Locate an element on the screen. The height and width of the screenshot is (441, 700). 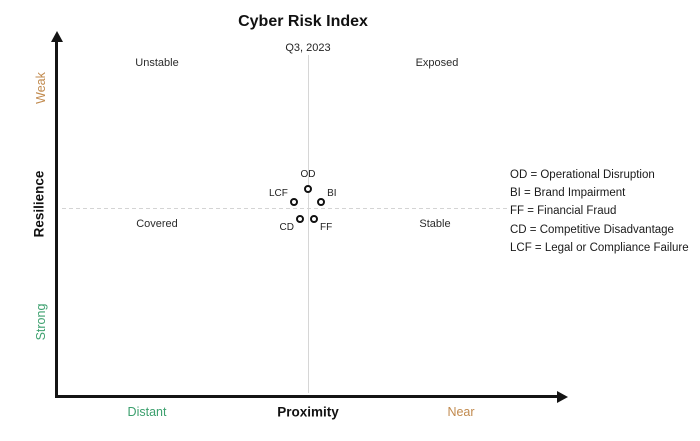
legend-item: FF = Financial Fraud is located at coordinates (563, 211).